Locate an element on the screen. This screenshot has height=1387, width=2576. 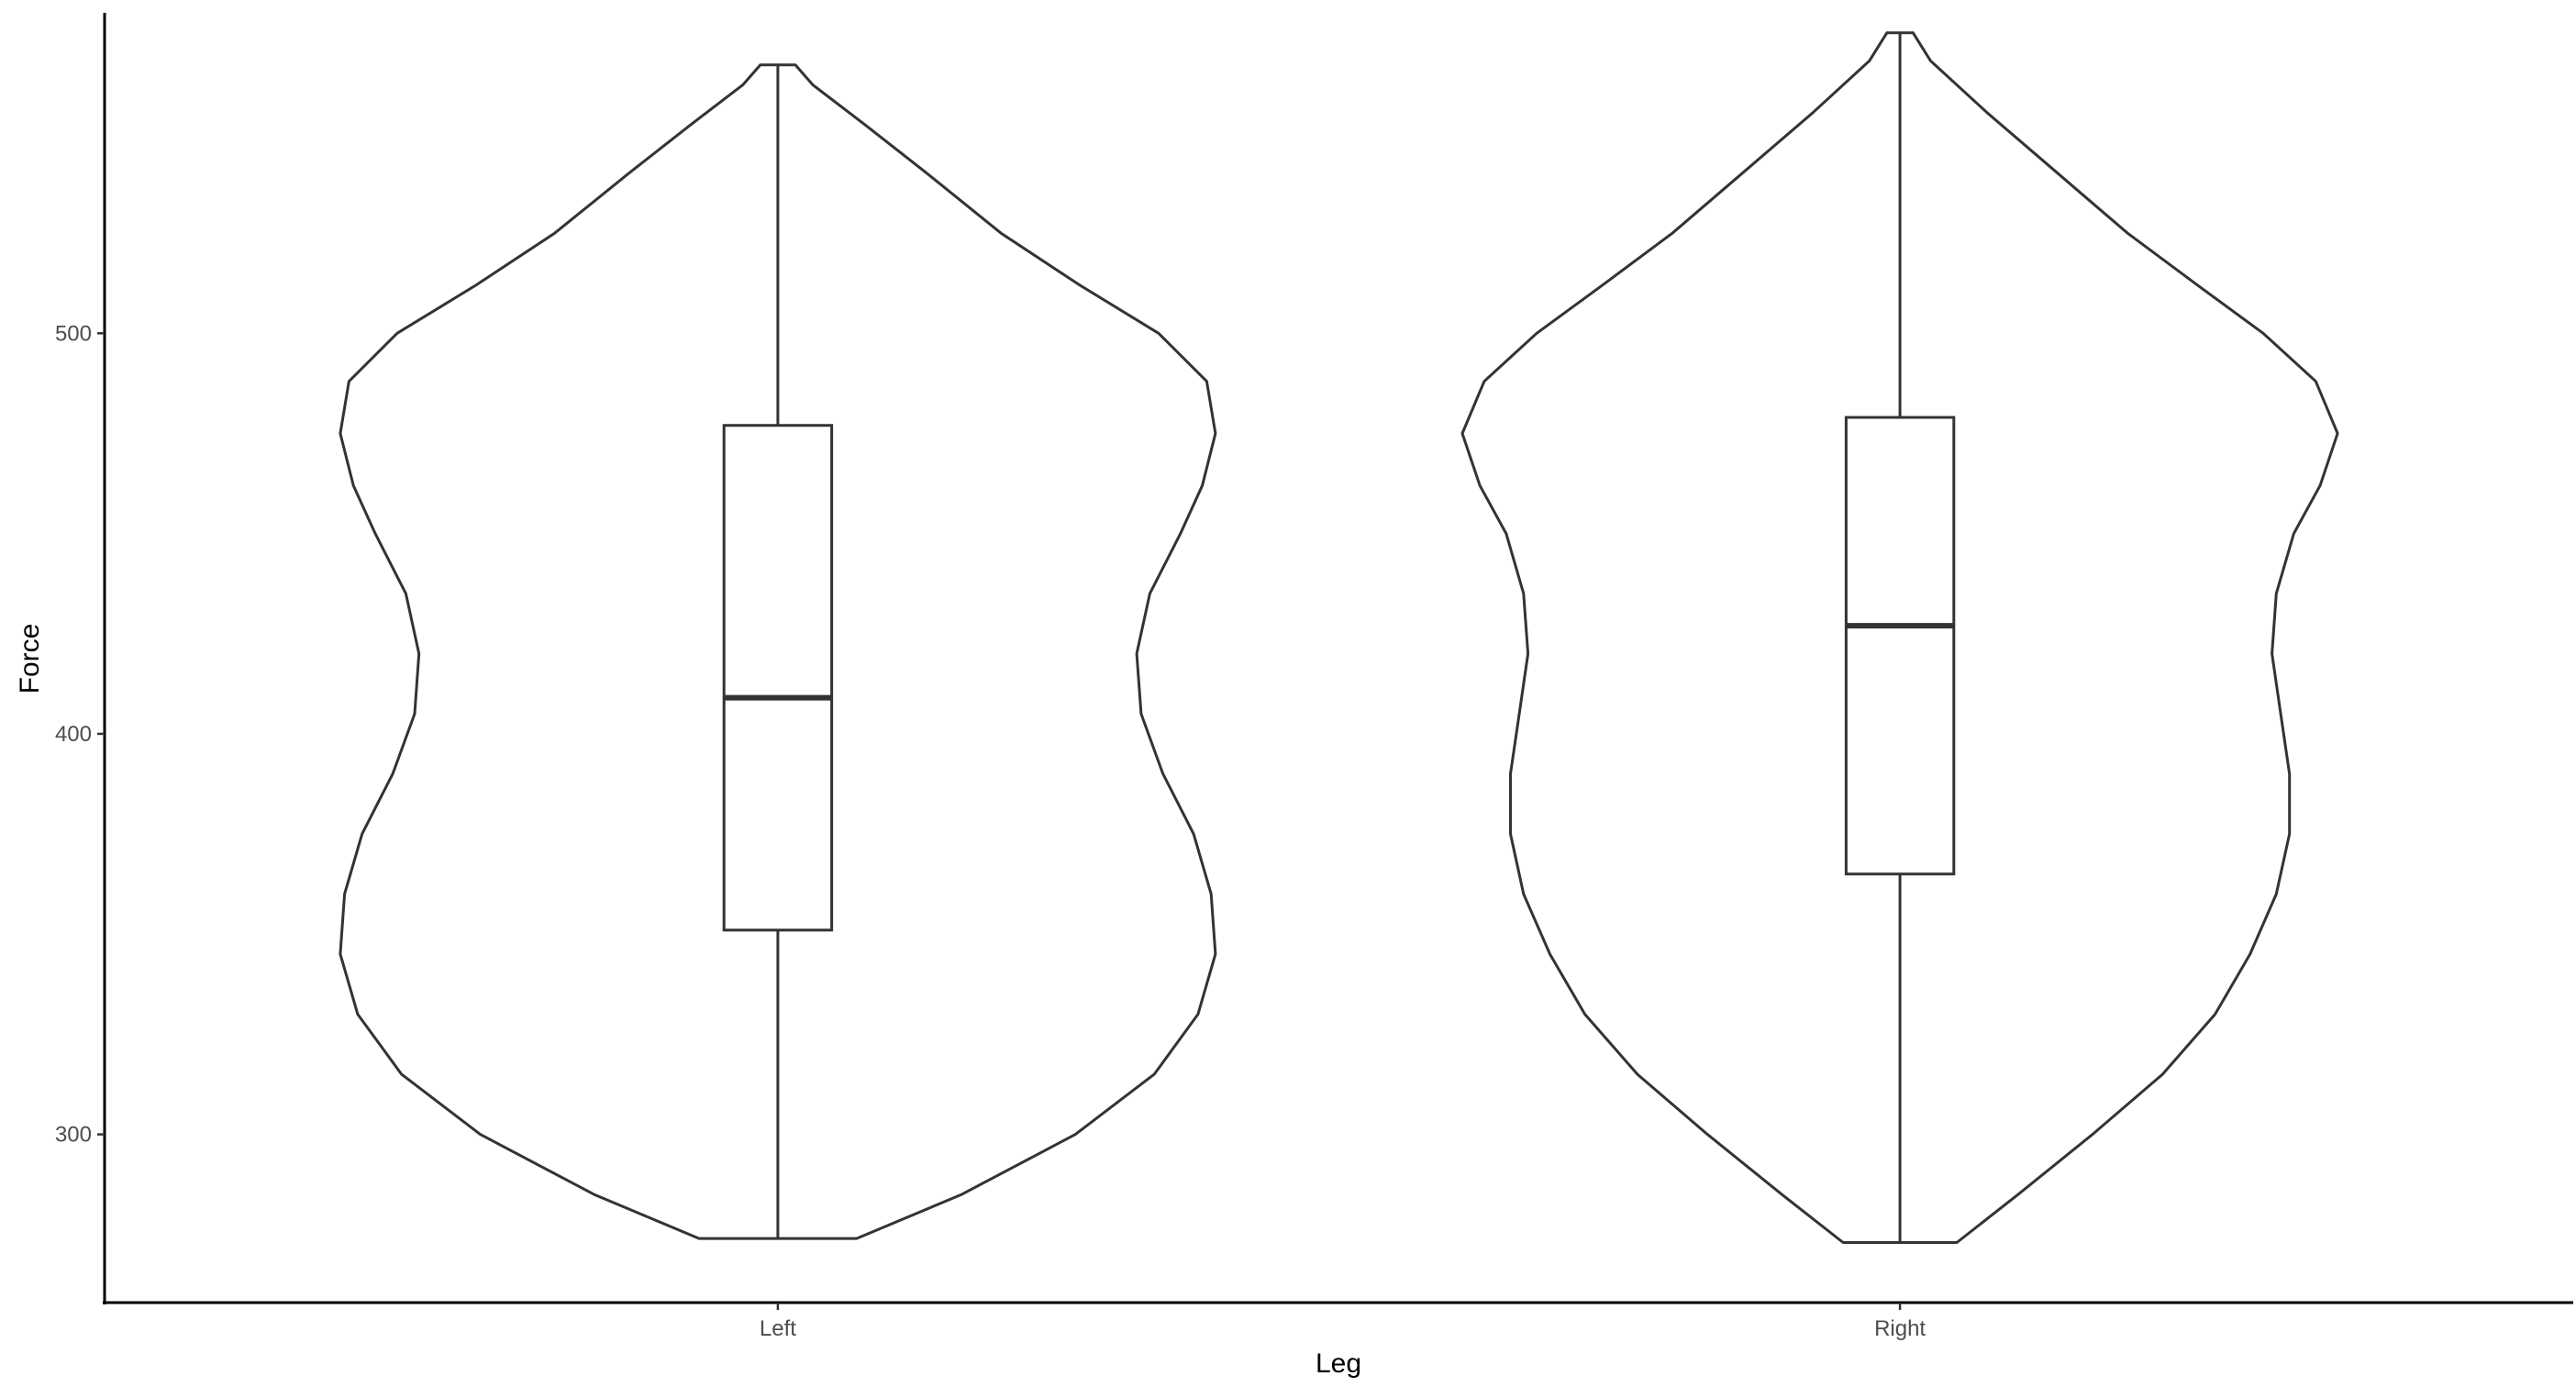
x-axis-ticks: Left Right is located at coordinates (1343, 1322).